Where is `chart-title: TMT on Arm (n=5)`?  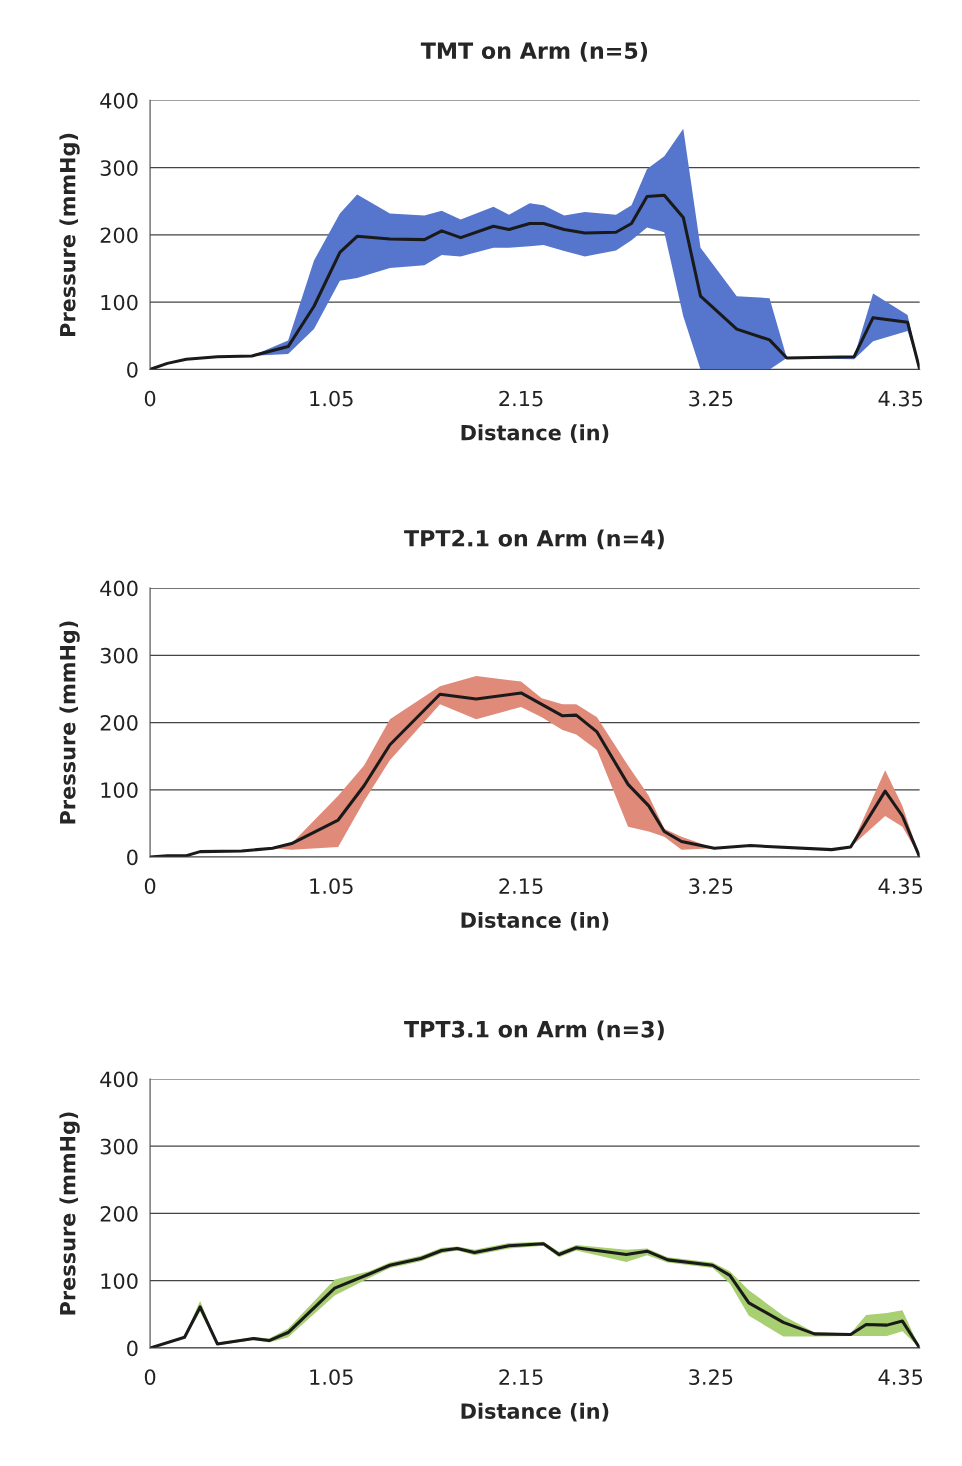 chart-title: TMT on Arm (n=5) is located at coordinates (534, 51).